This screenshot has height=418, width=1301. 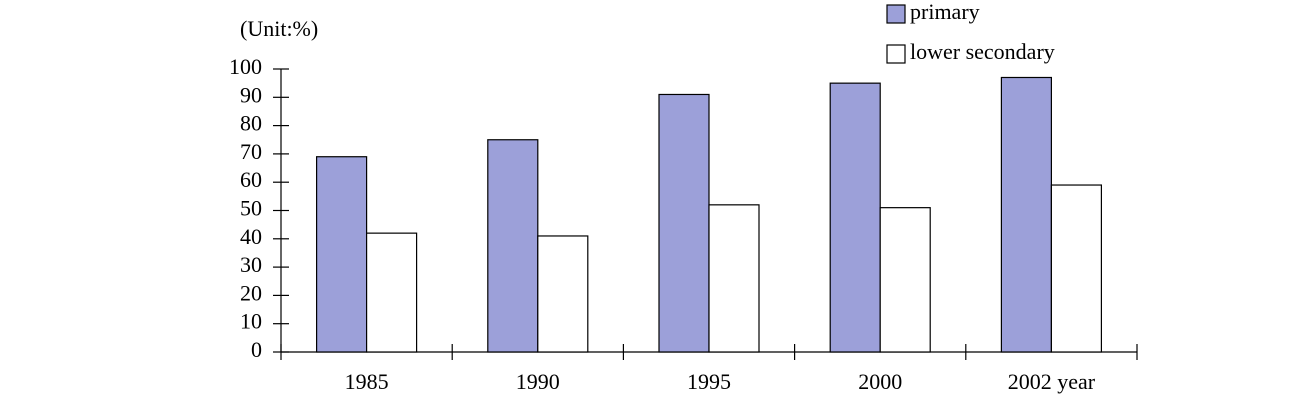 What do you see at coordinates (251, 151) in the screenshot?
I see `y-tick-label: 70` at bounding box center [251, 151].